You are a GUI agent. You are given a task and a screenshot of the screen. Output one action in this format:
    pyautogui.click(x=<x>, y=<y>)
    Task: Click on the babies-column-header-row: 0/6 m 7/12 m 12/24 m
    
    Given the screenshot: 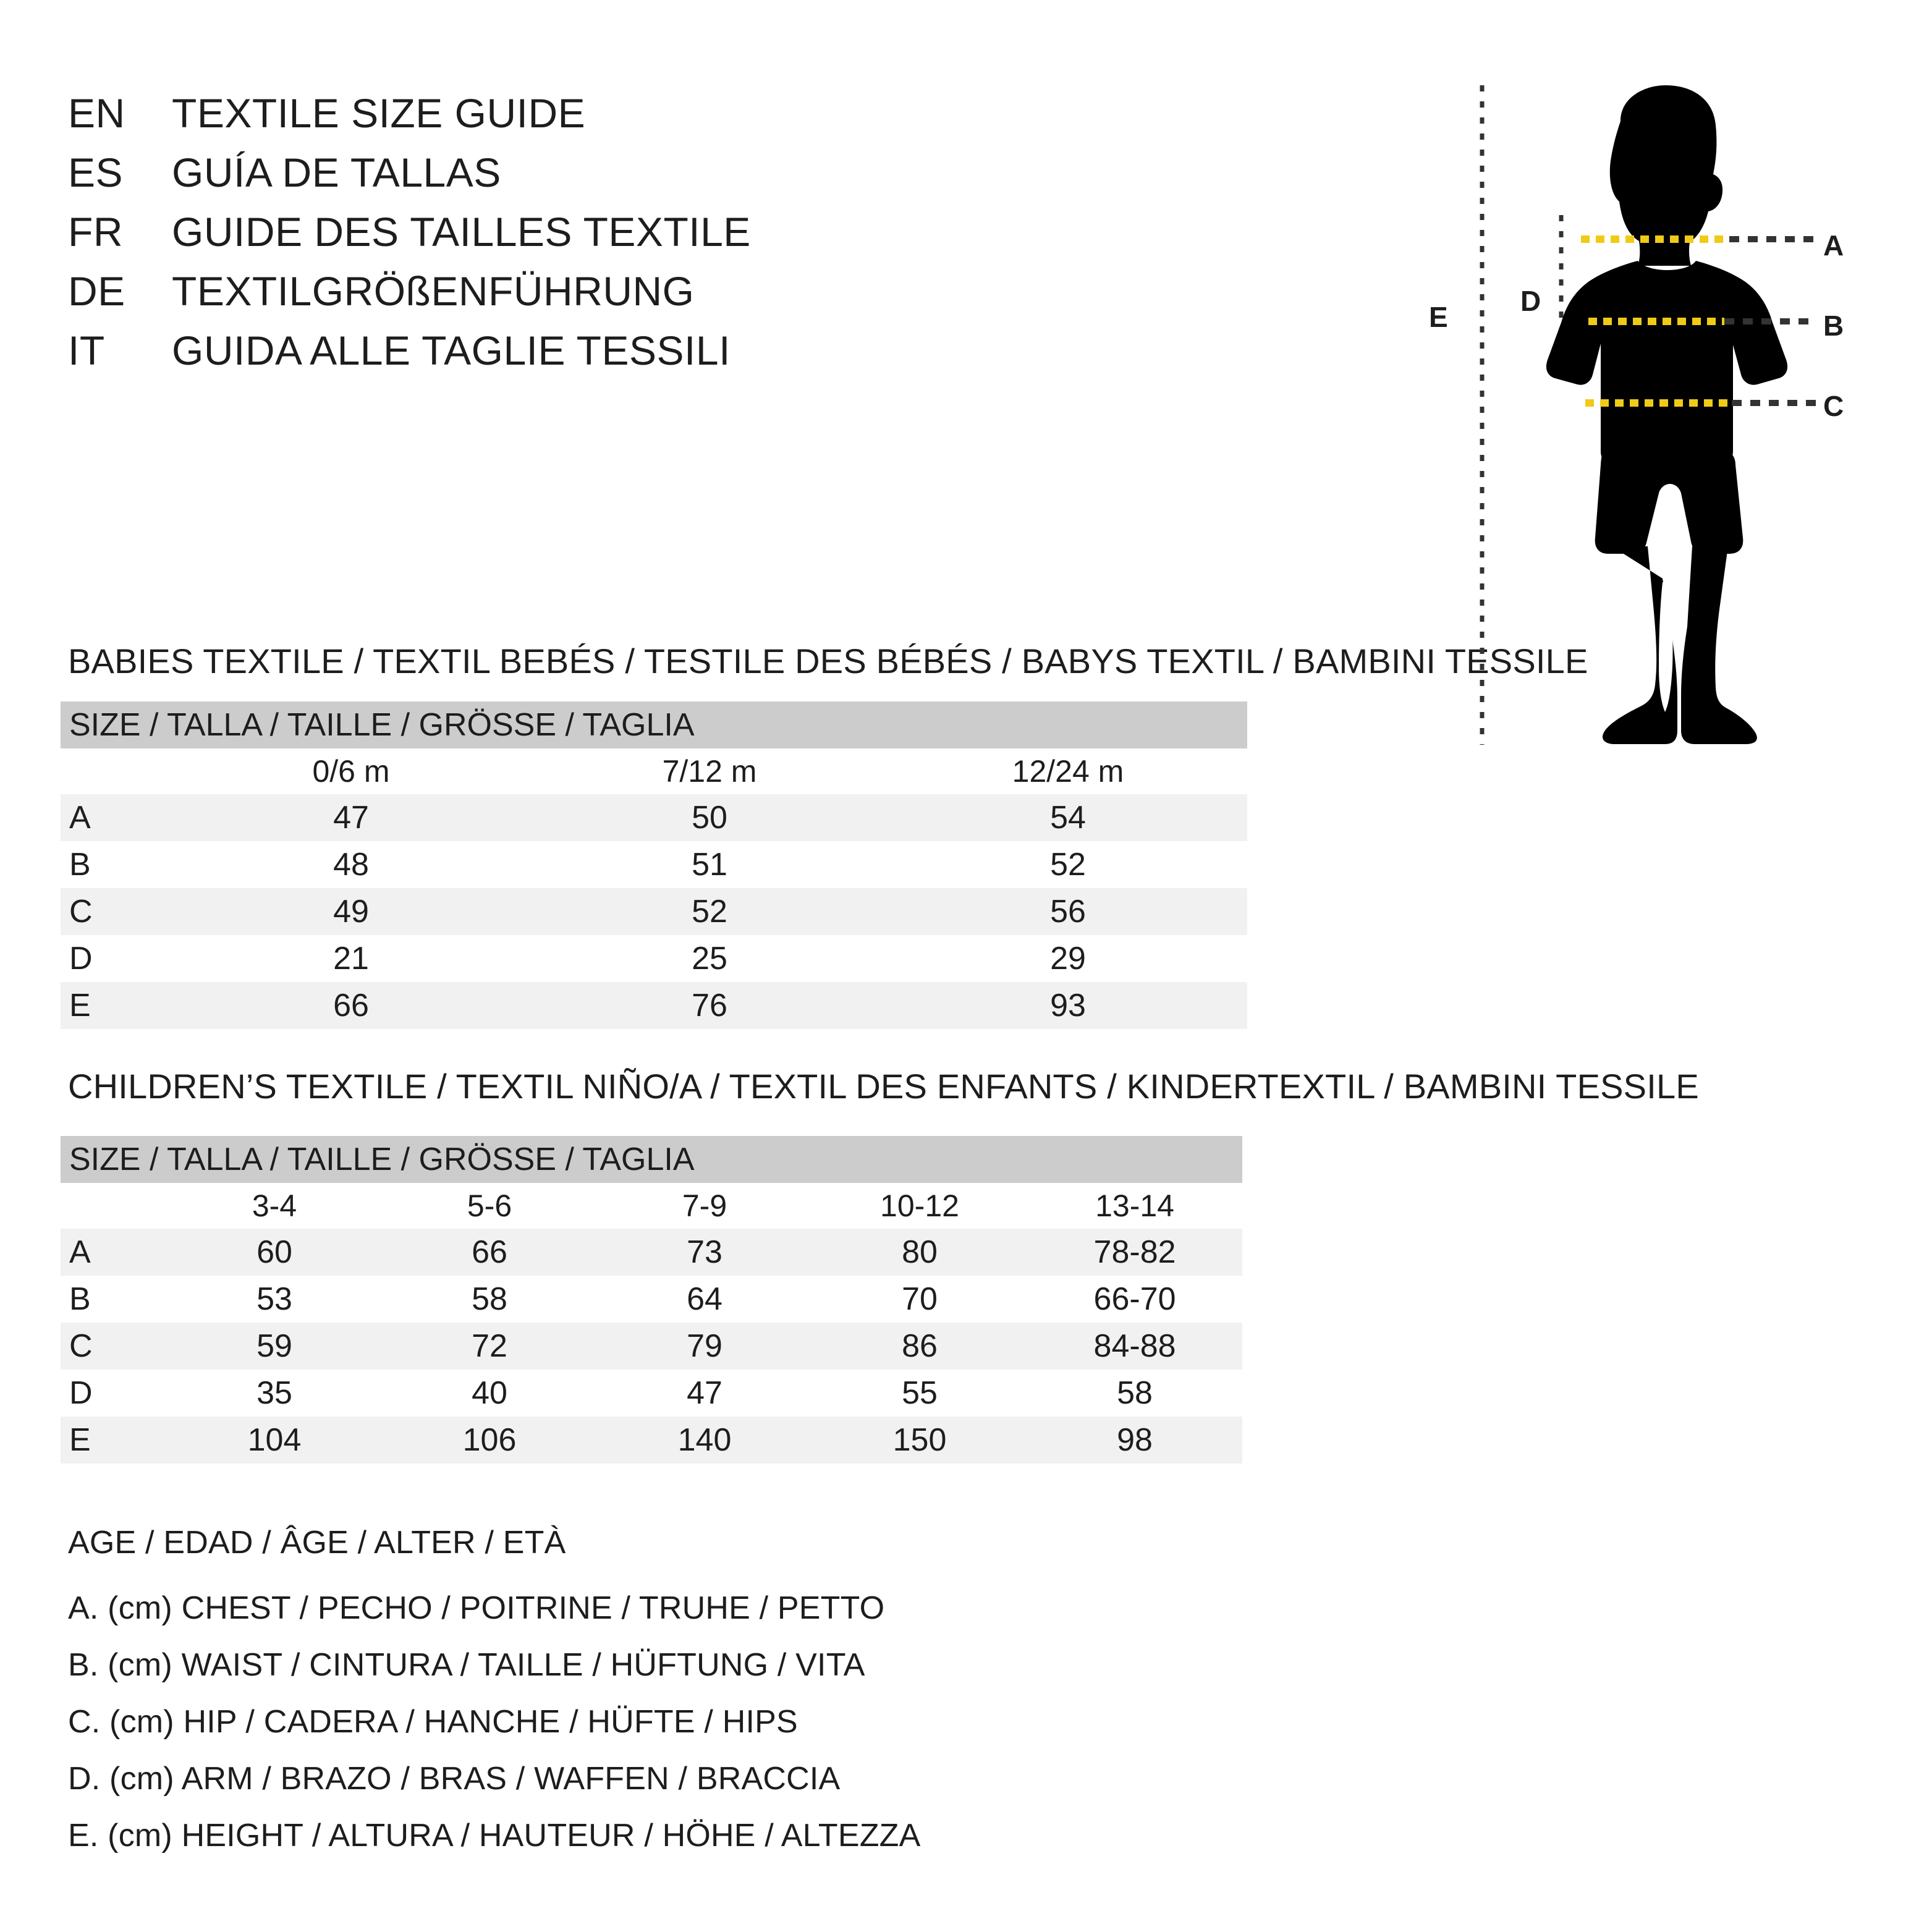 What is the action you would take?
    pyautogui.click(x=654, y=771)
    